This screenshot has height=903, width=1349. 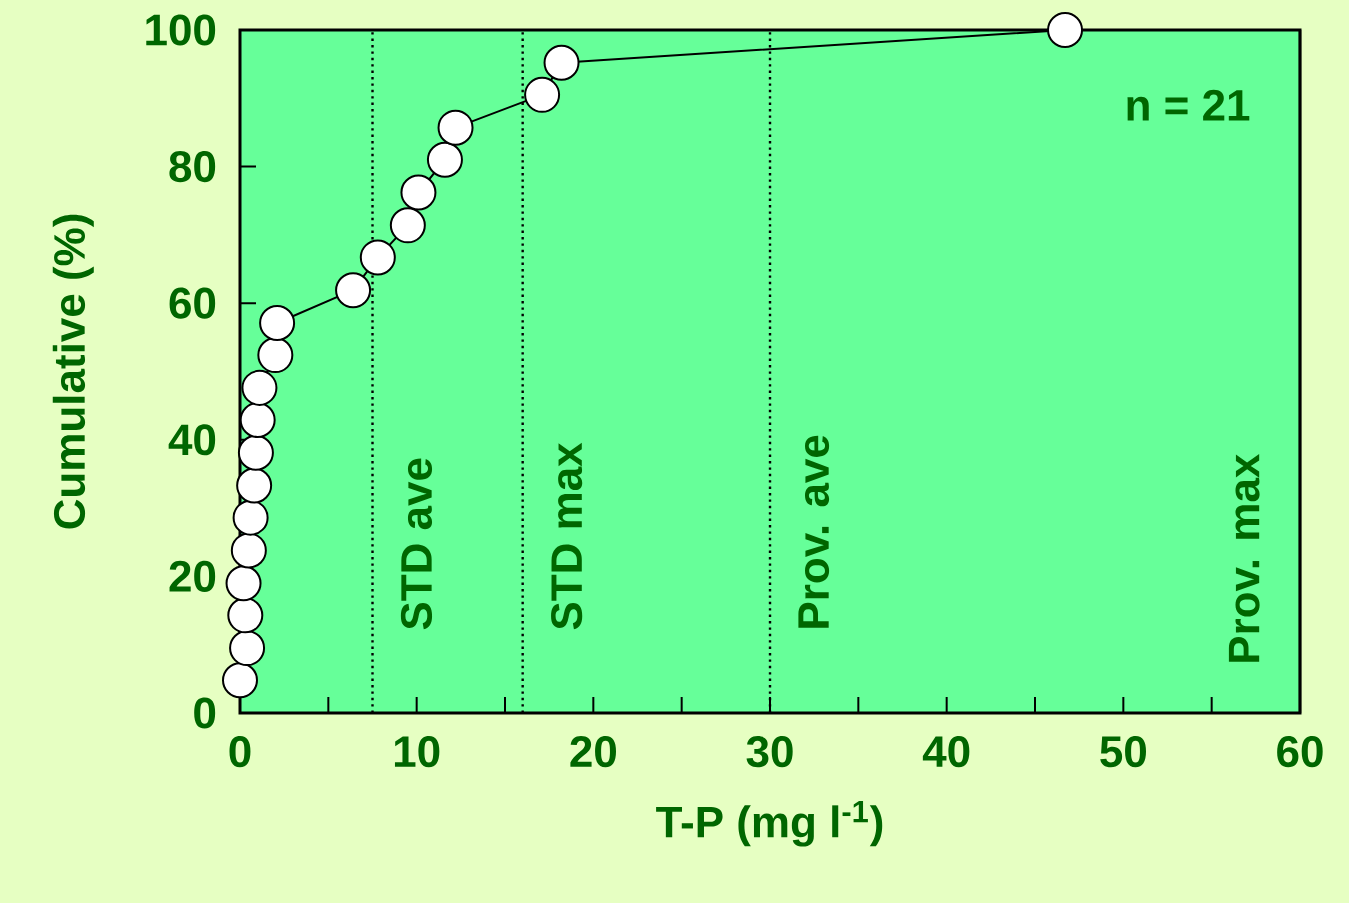 What do you see at coordinates (192, 440) in the screenshot?
I see `y-tick-label: 40` at bounding box center [192, 440].